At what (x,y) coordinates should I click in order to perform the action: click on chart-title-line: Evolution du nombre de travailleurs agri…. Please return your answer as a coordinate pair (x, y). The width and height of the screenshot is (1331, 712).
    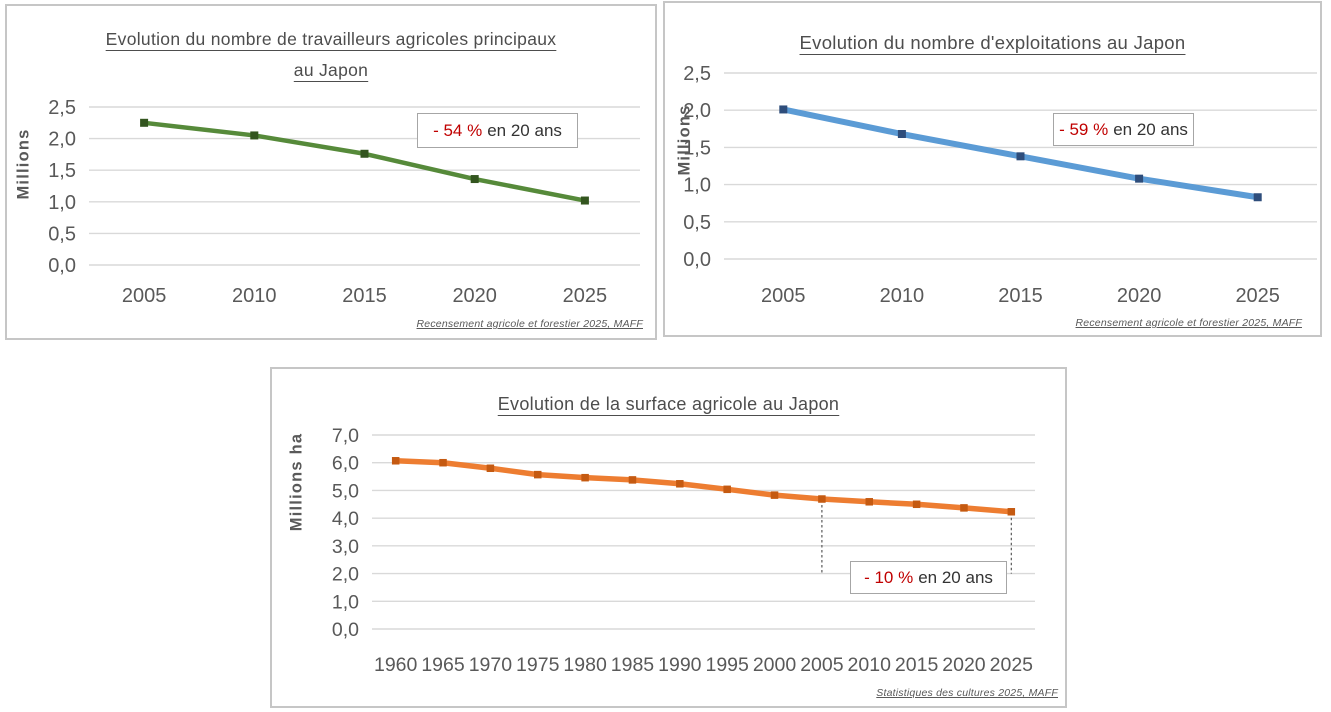
    Looking at the image, I should click on (331, 39).